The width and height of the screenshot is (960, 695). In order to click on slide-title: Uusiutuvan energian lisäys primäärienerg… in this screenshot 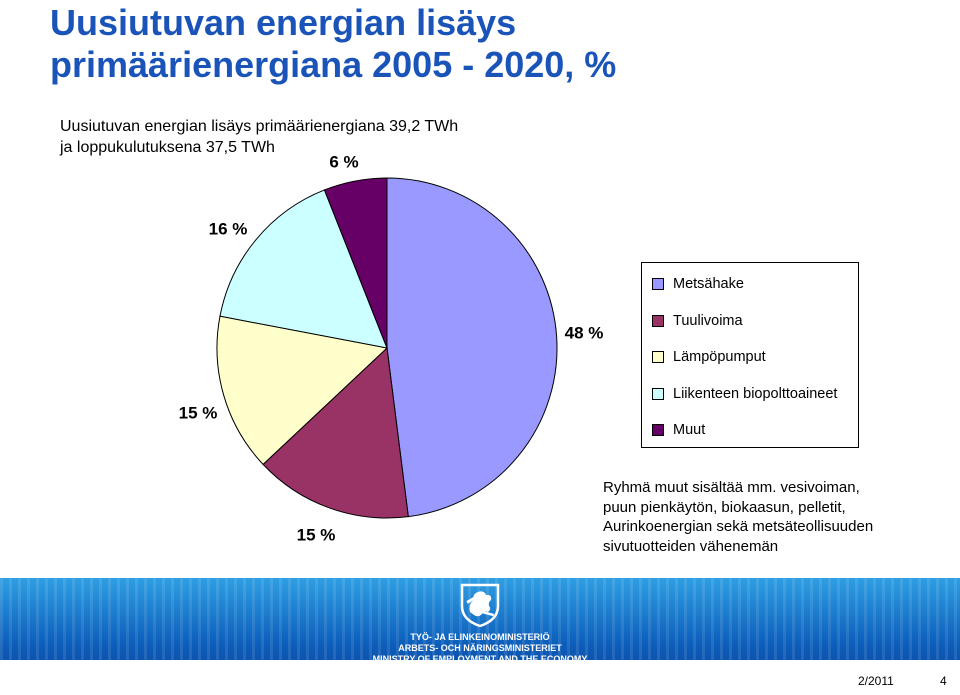, I will do `click(495, 44)`.